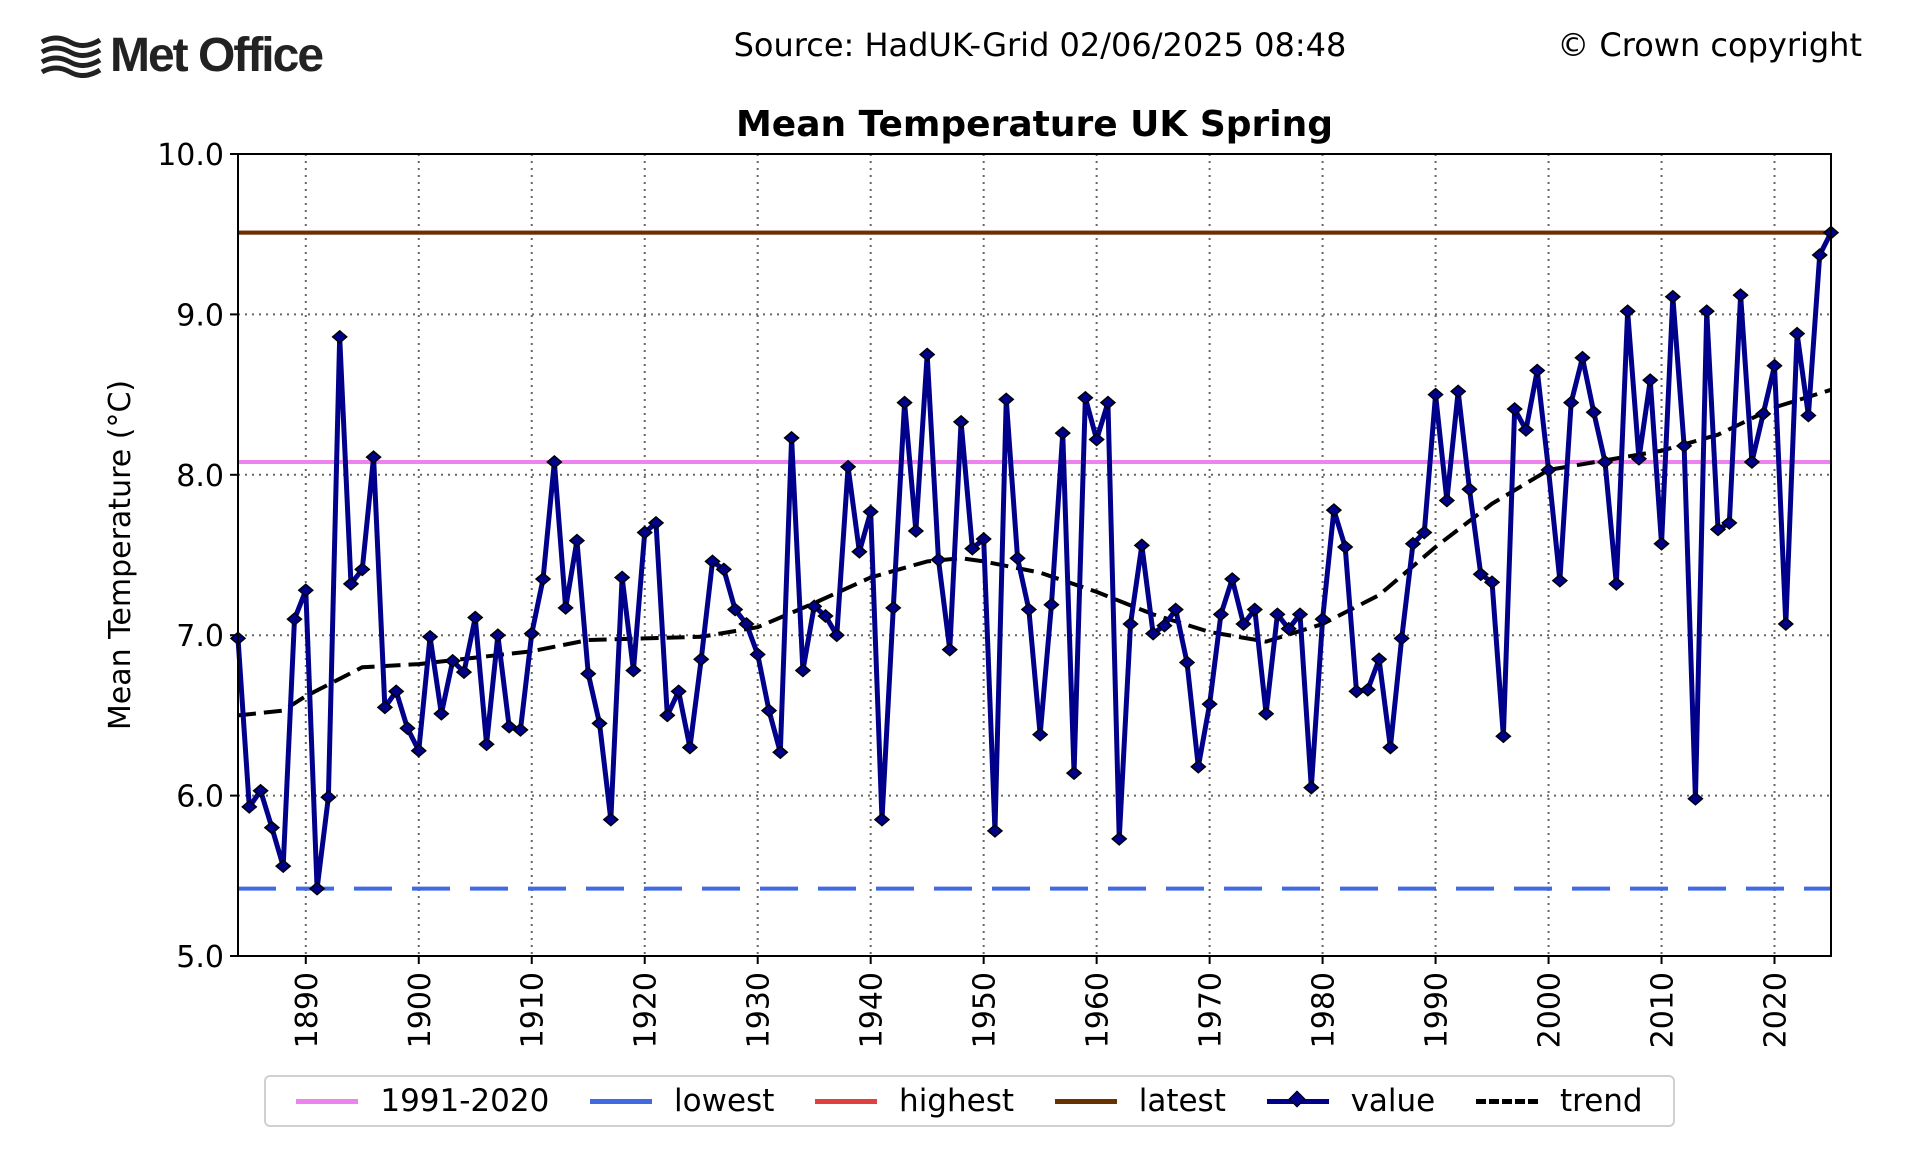  I want to click on legend-item: highest, so click(914, 1101).